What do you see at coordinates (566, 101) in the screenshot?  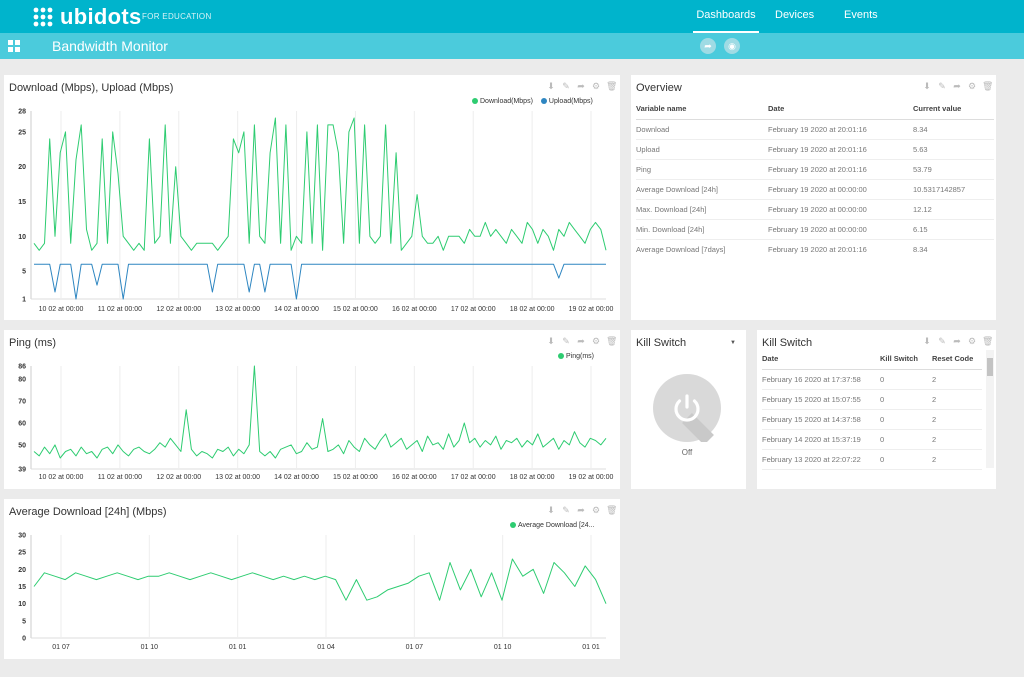 I see `legend-item: Upload(Mbps)` at bounding box center [566, 101].